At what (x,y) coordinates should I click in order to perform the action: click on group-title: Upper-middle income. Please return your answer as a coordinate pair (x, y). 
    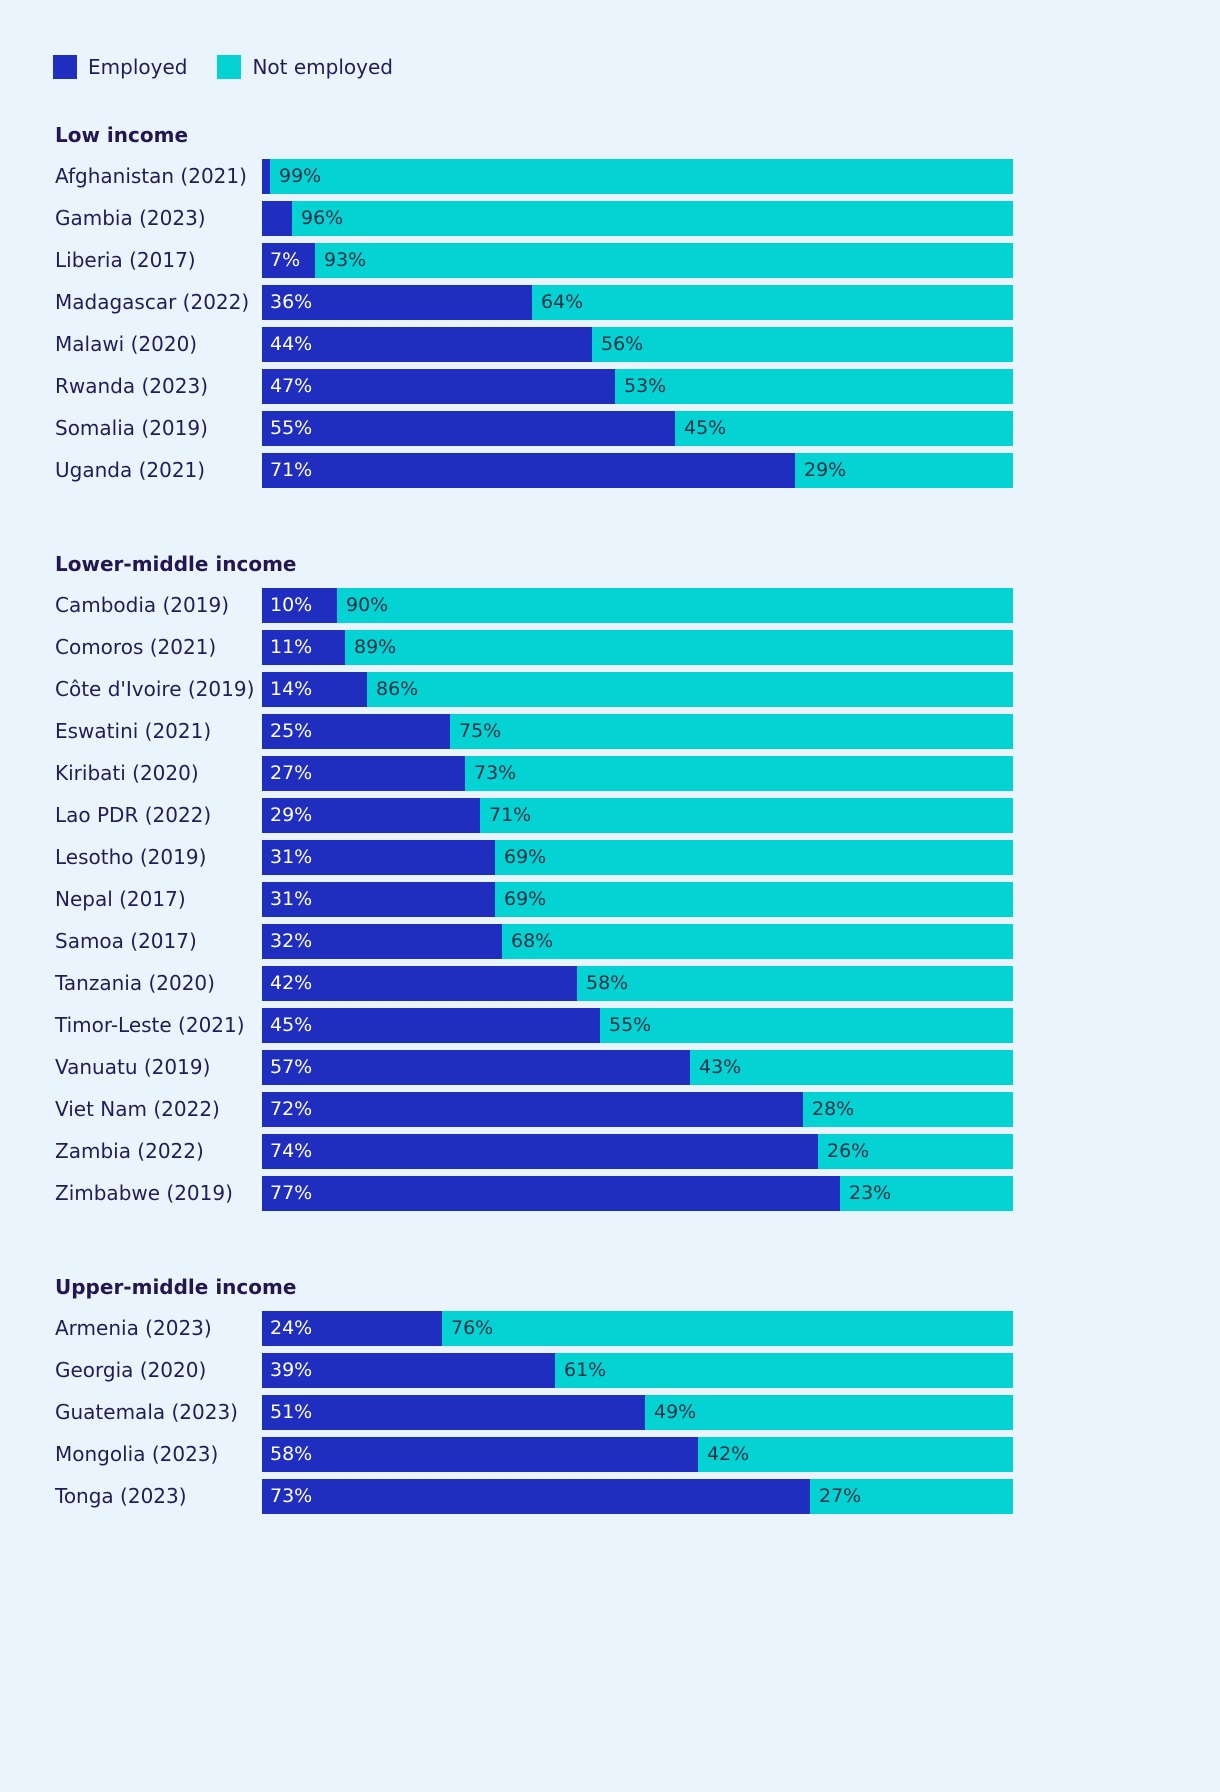
    Looking at the image, I should click on (176, 1287).